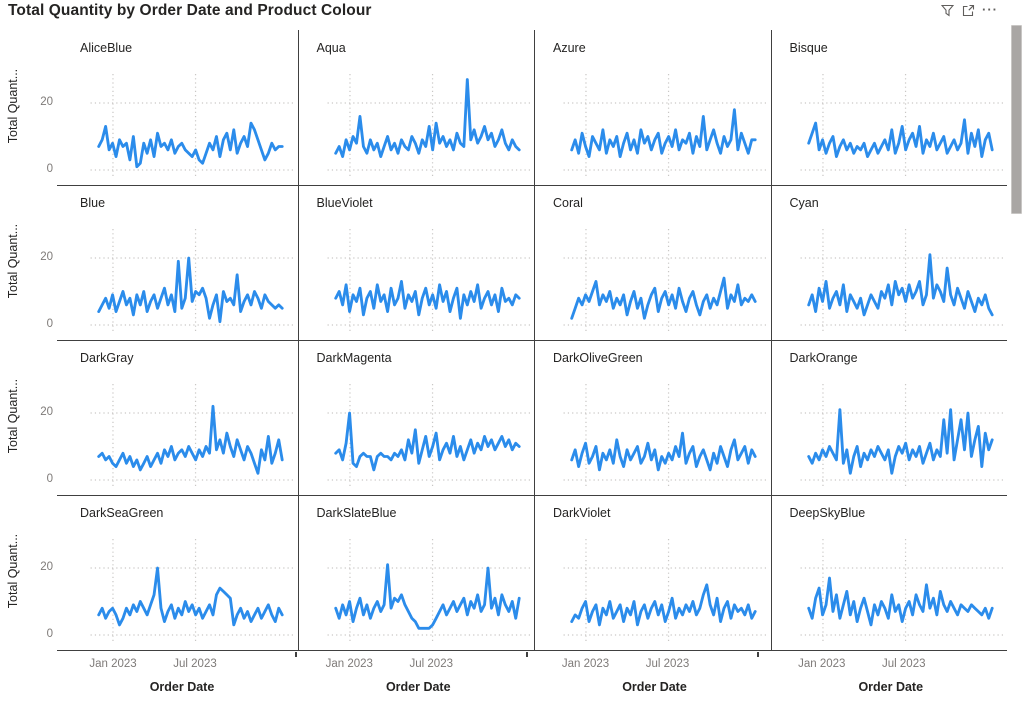  I want to click on panel-cyan: Cyan, so click(889, 262).